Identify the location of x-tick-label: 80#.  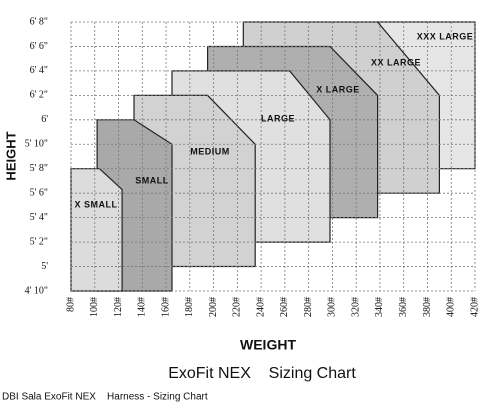
(70, 304).